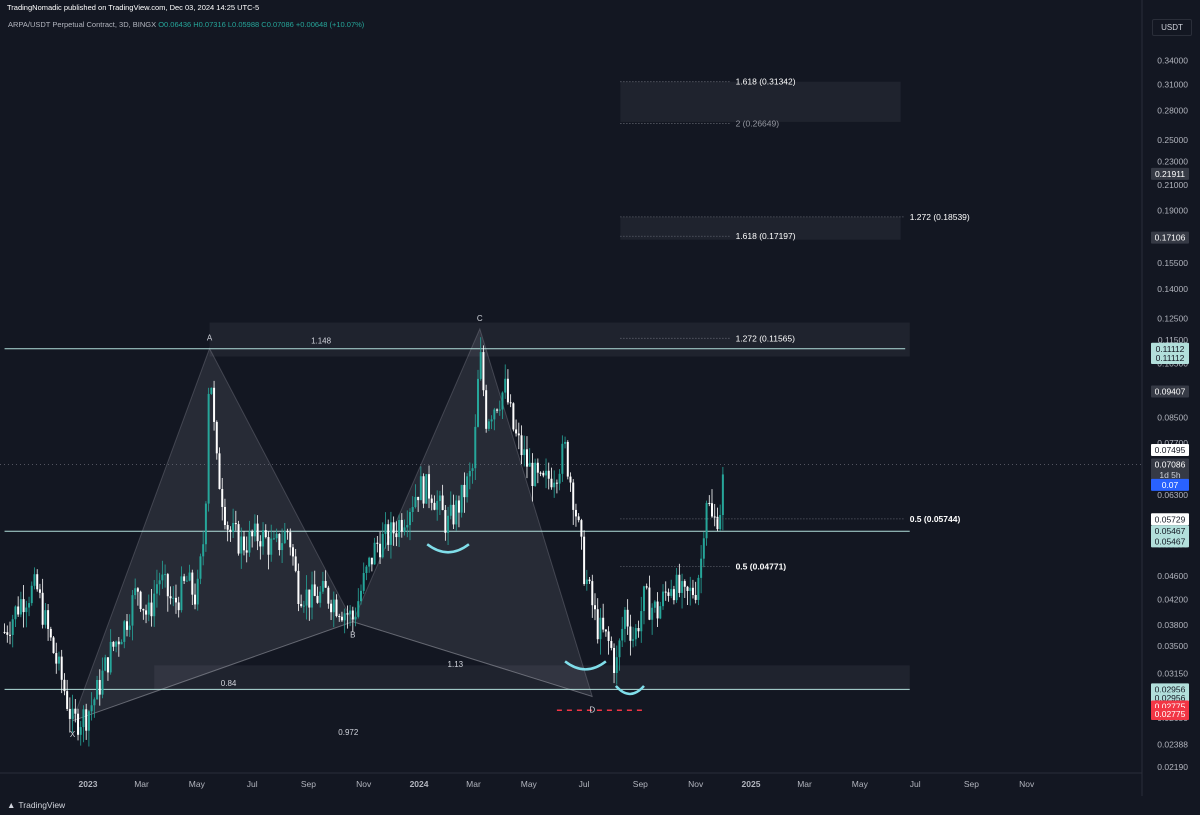  What do you see at coordinates (1172, 85) in the screenshot?
I see `y-tick-label: 0.31000` at bounding box center [1172, 85].